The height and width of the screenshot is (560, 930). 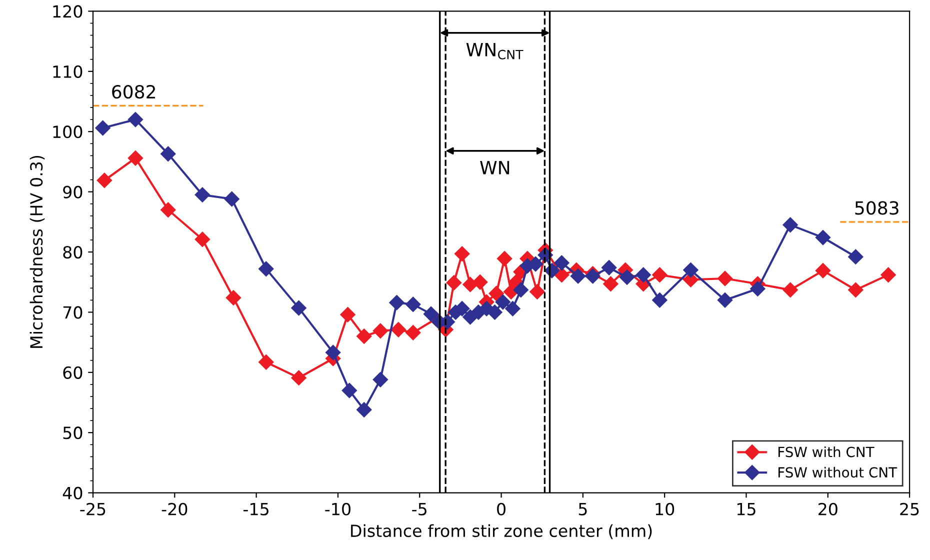 I want to click on x-tick-label: 25, so click(x=909, y=509).